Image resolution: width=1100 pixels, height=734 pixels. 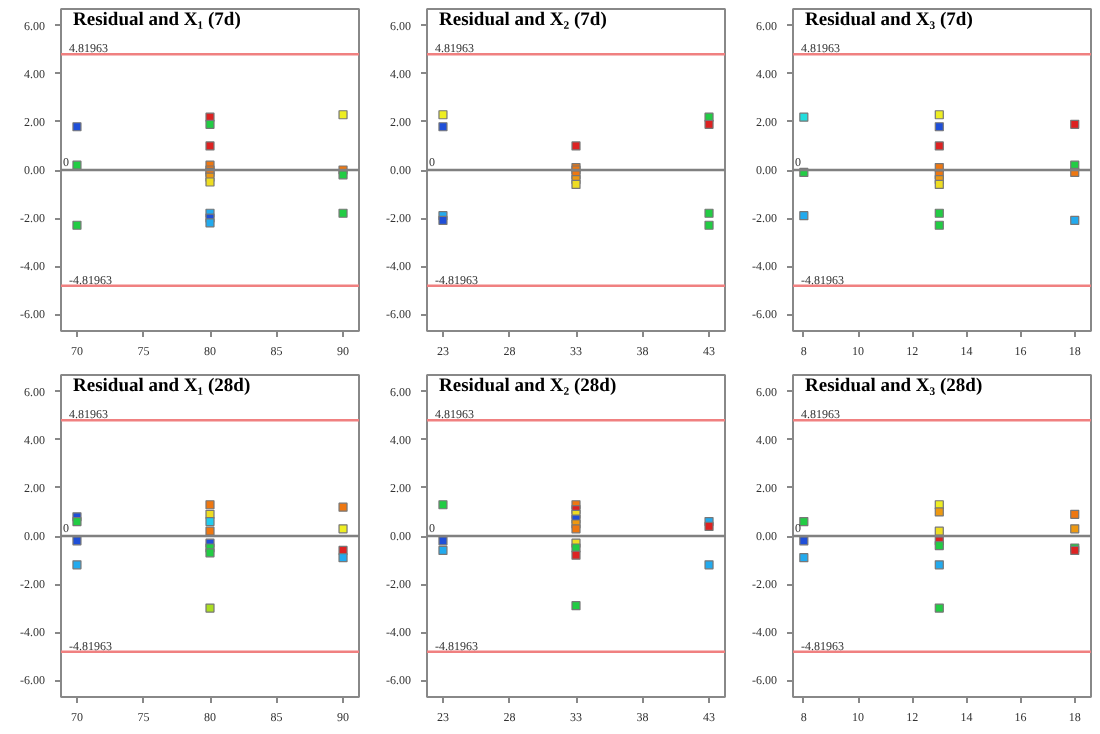 I want to click on chart-title: Residual and X₃ (28d), so click(x=894, y=387).